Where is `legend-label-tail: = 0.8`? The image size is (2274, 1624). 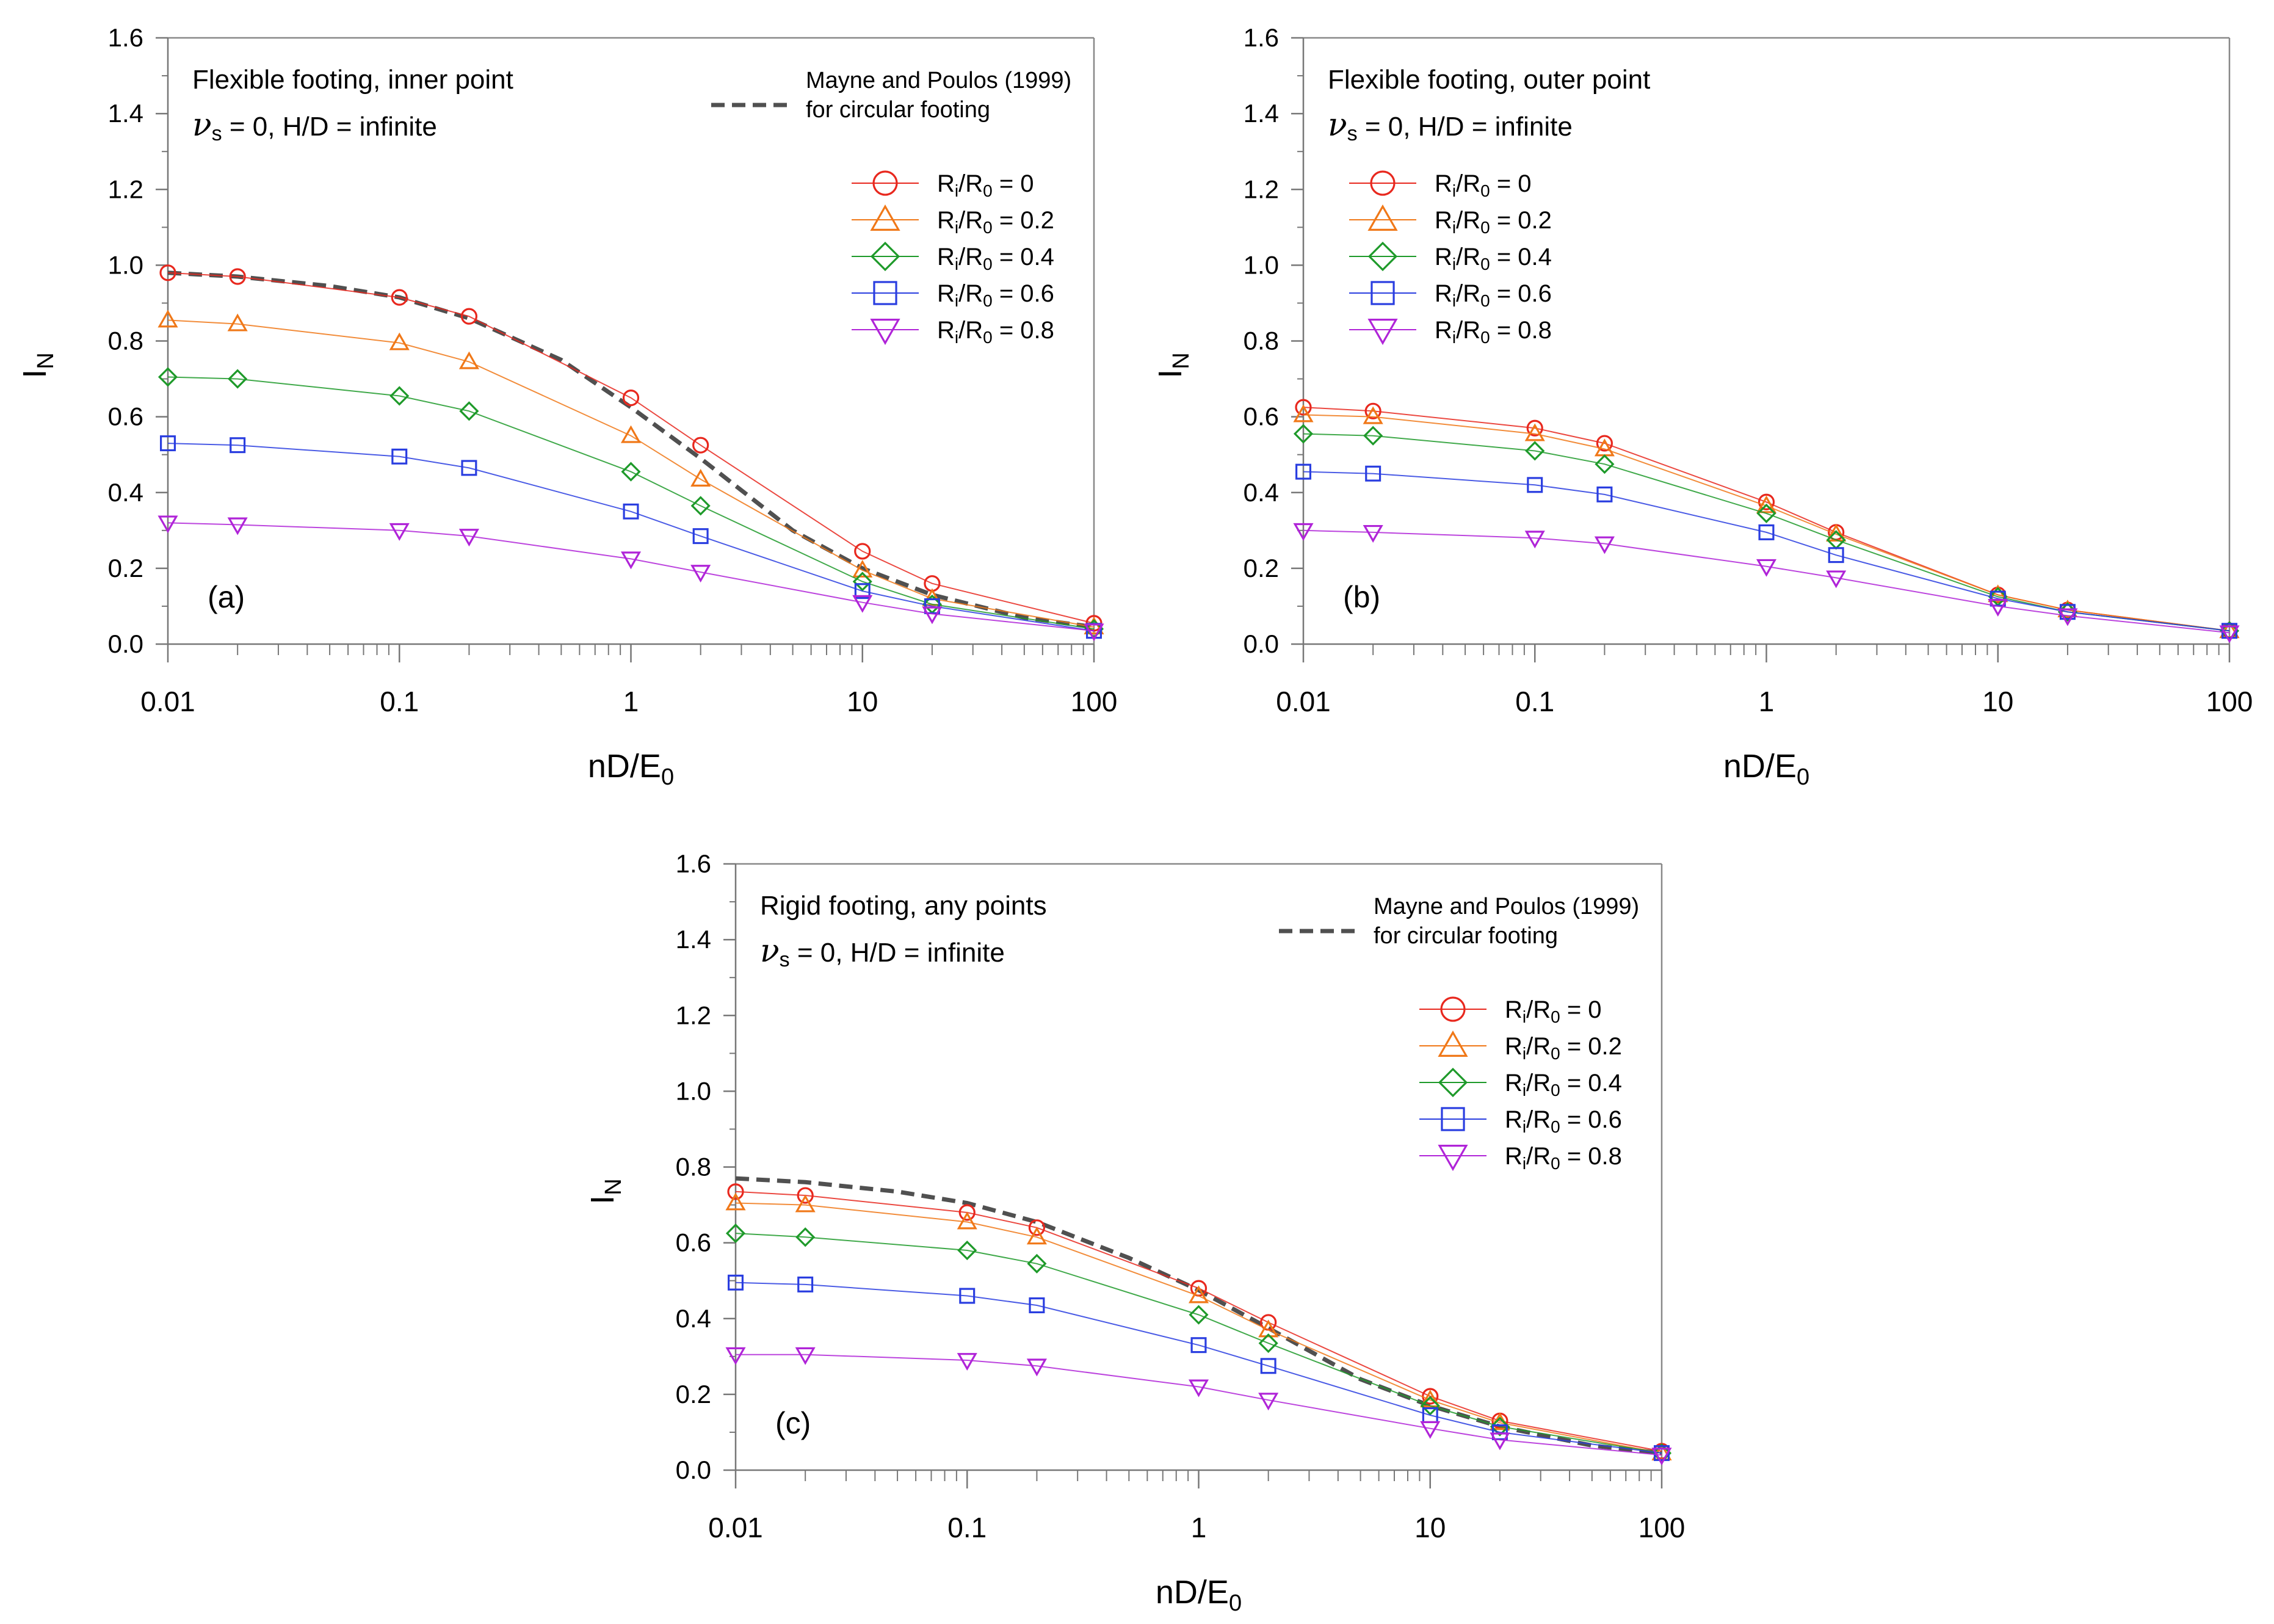
legend-label-tail: = 0.8 is located at coordinates (1521, 330).